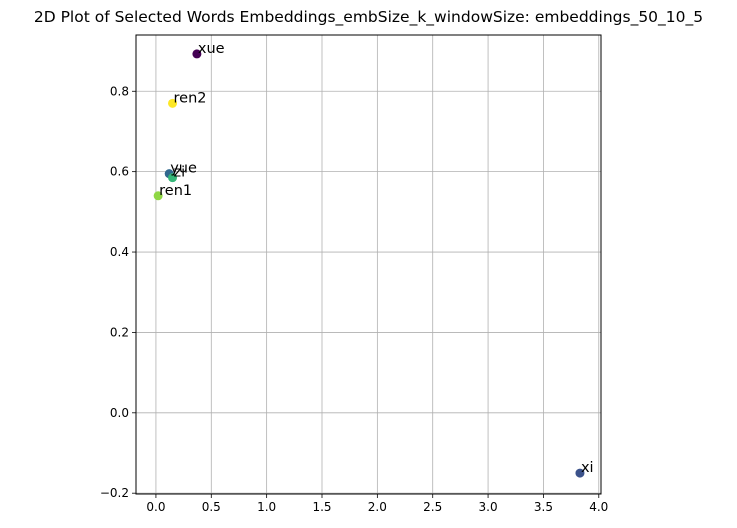  I want to click on x-tick-label: 1.0, so click(266, 507).